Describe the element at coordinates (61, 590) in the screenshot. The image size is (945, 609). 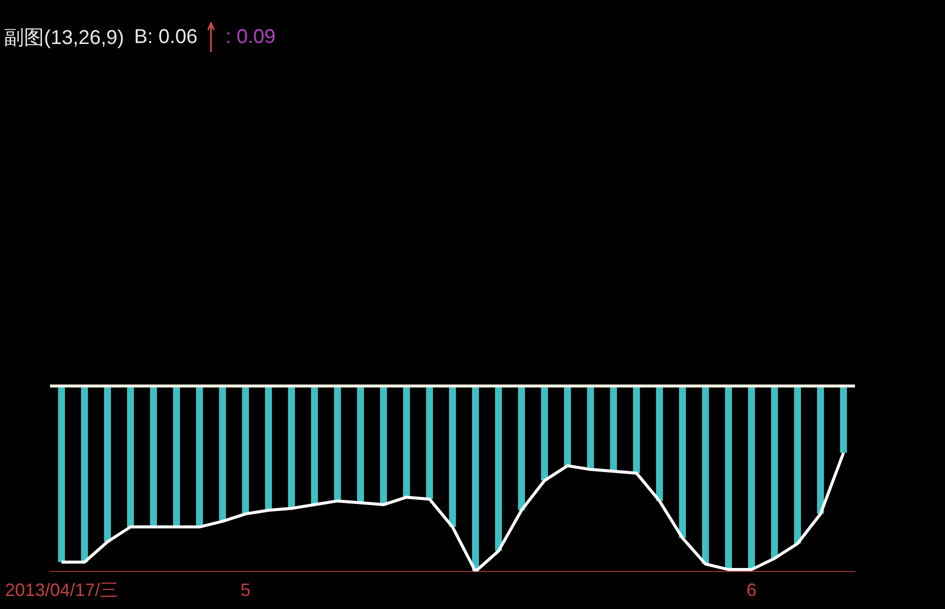
I see `x-tick-label: 2013/04/17/三` at that location.